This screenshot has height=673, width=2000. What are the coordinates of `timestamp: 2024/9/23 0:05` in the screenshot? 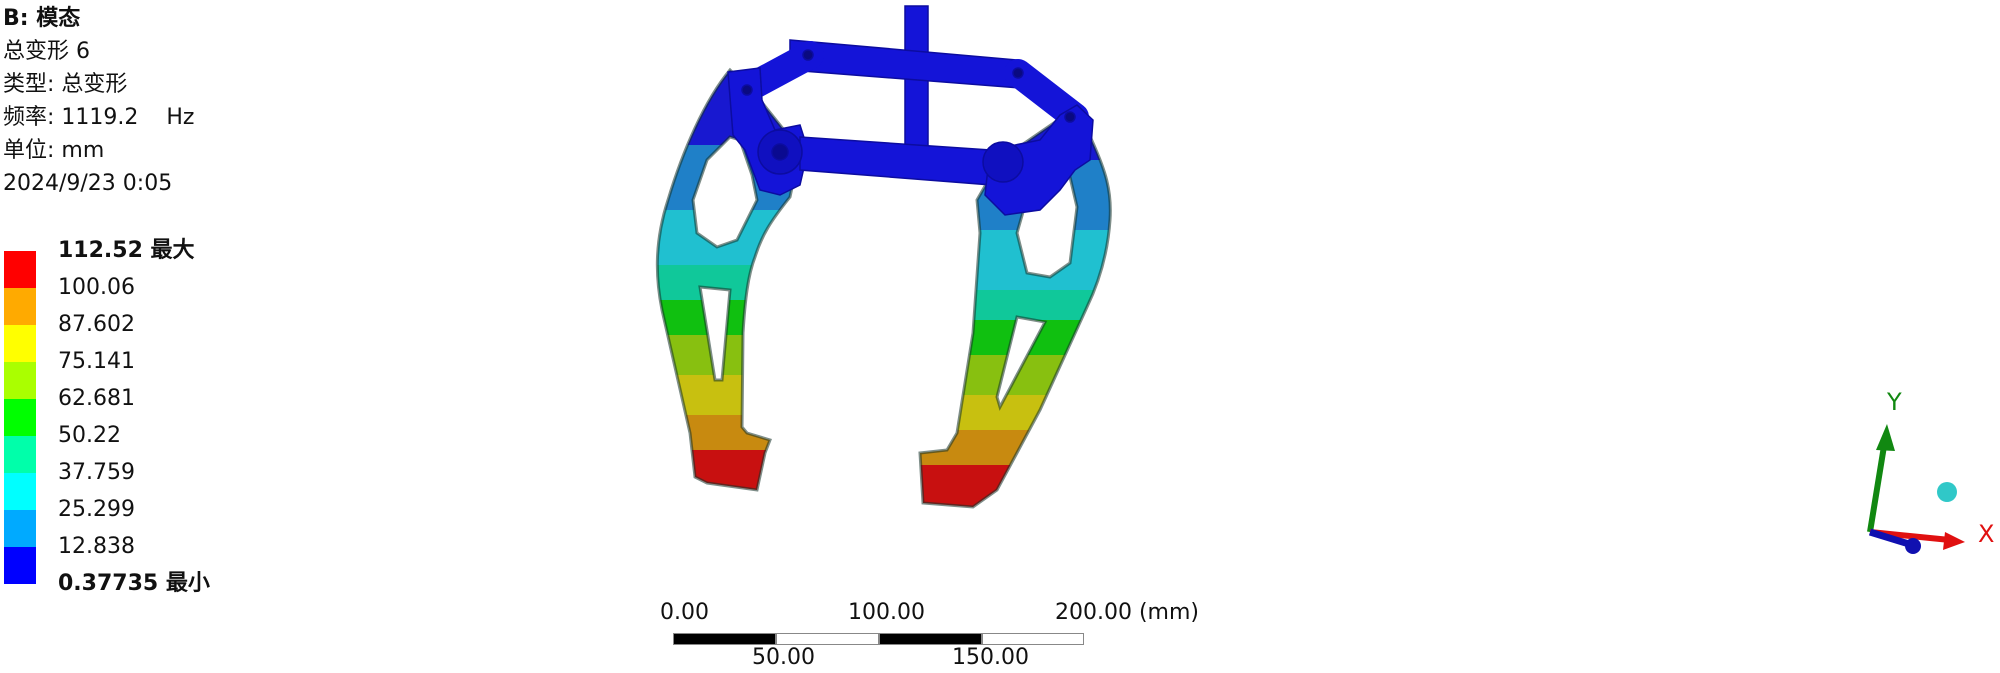 It's located at (88, 183).